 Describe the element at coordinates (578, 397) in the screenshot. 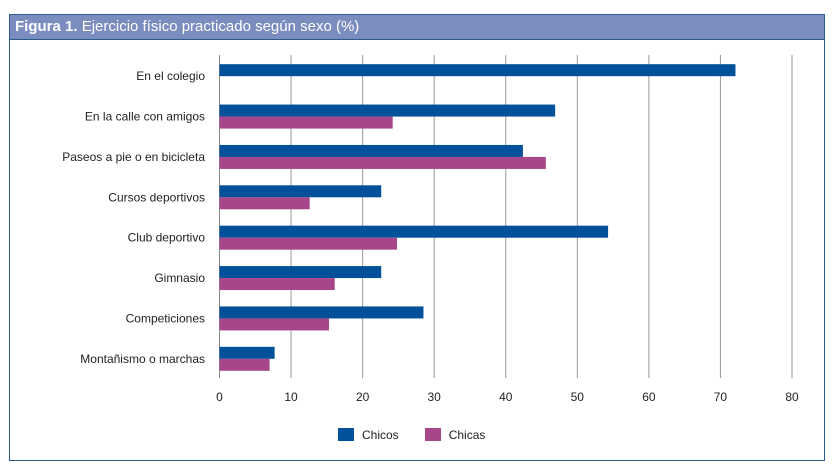

I see `x-tick-label: 50` at that location.